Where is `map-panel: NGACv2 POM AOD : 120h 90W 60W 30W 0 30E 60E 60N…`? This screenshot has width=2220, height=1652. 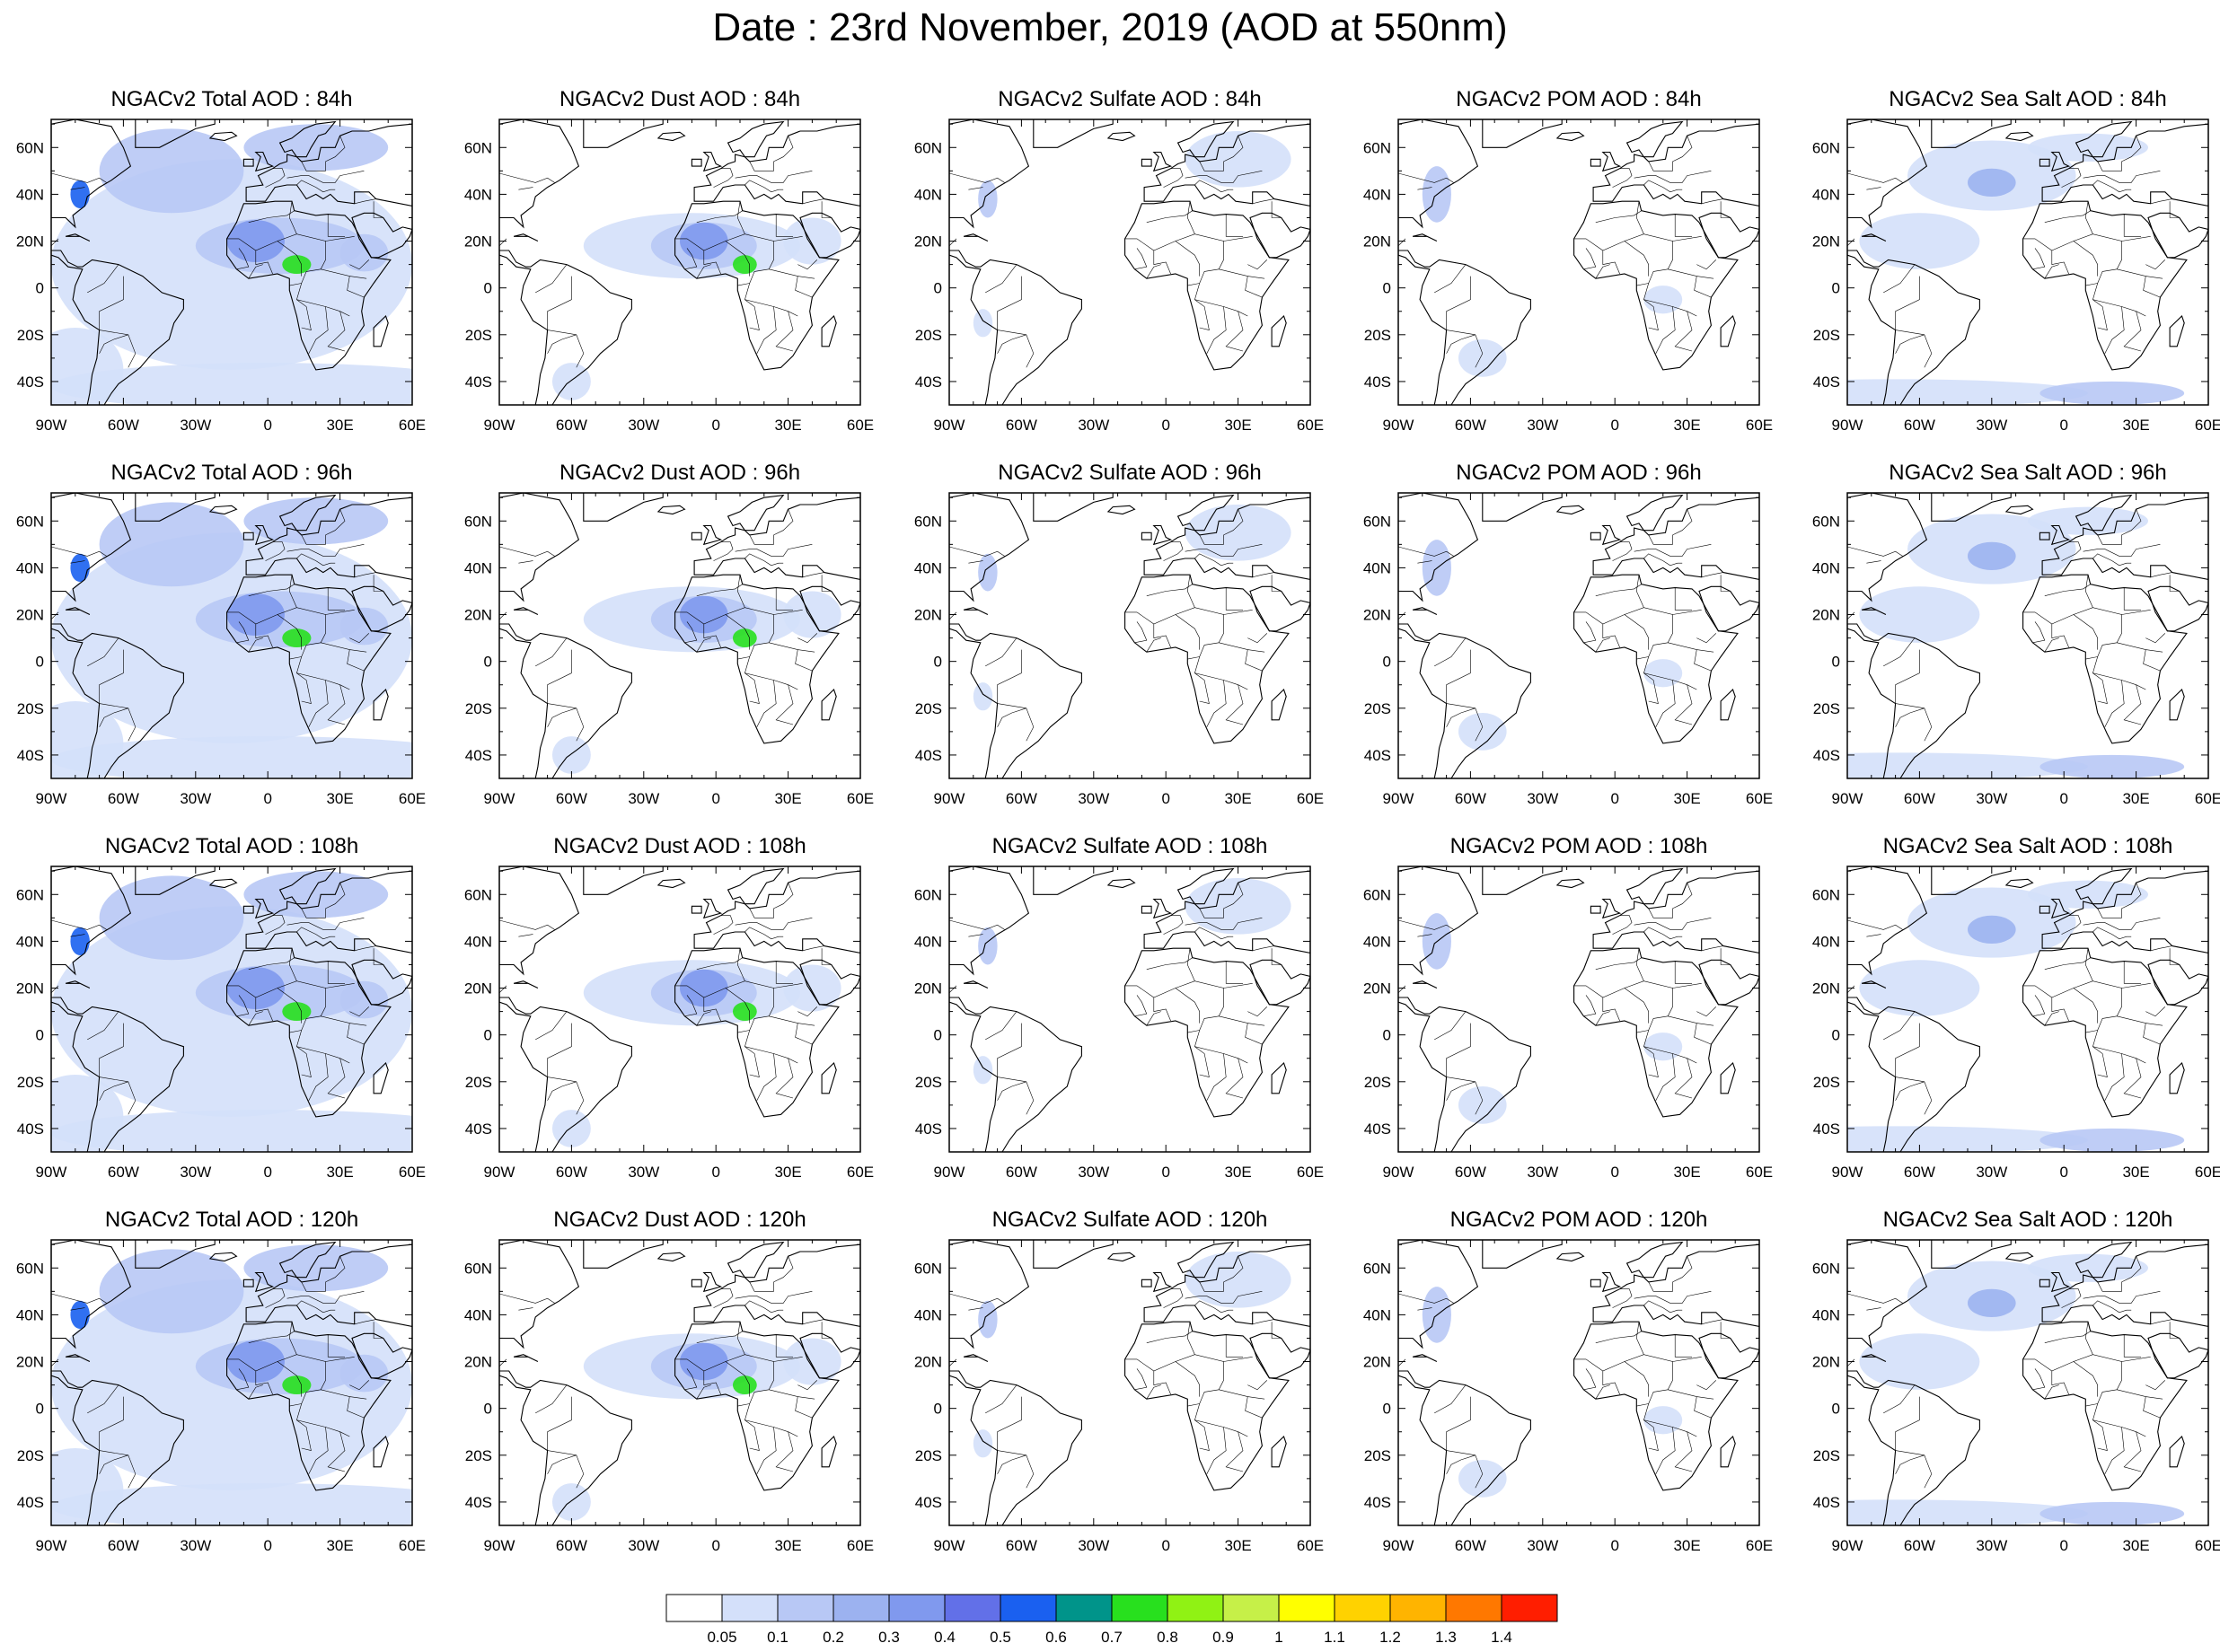 map-panel: NGACv2 POM AOD : 120h 90W 60W 30W 0 30E 60E 60N… is located at coordinates (1568, 1385).